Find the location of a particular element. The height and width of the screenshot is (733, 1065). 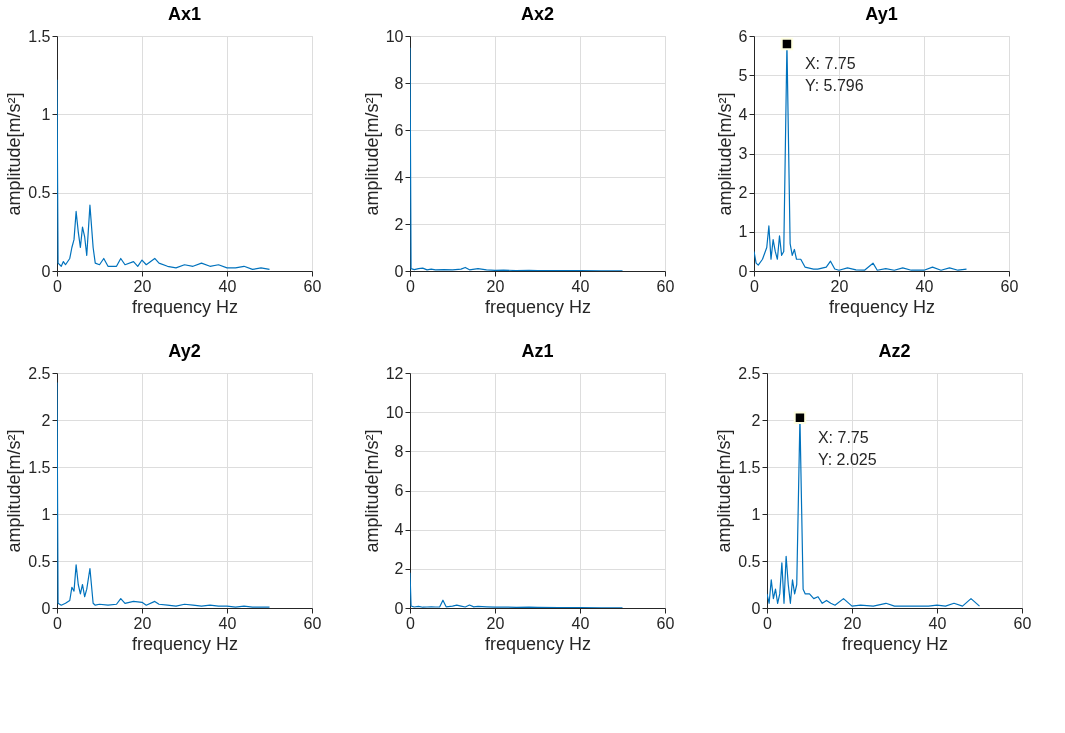

chart-title: Ax1 is located at coordinates (184, 14).